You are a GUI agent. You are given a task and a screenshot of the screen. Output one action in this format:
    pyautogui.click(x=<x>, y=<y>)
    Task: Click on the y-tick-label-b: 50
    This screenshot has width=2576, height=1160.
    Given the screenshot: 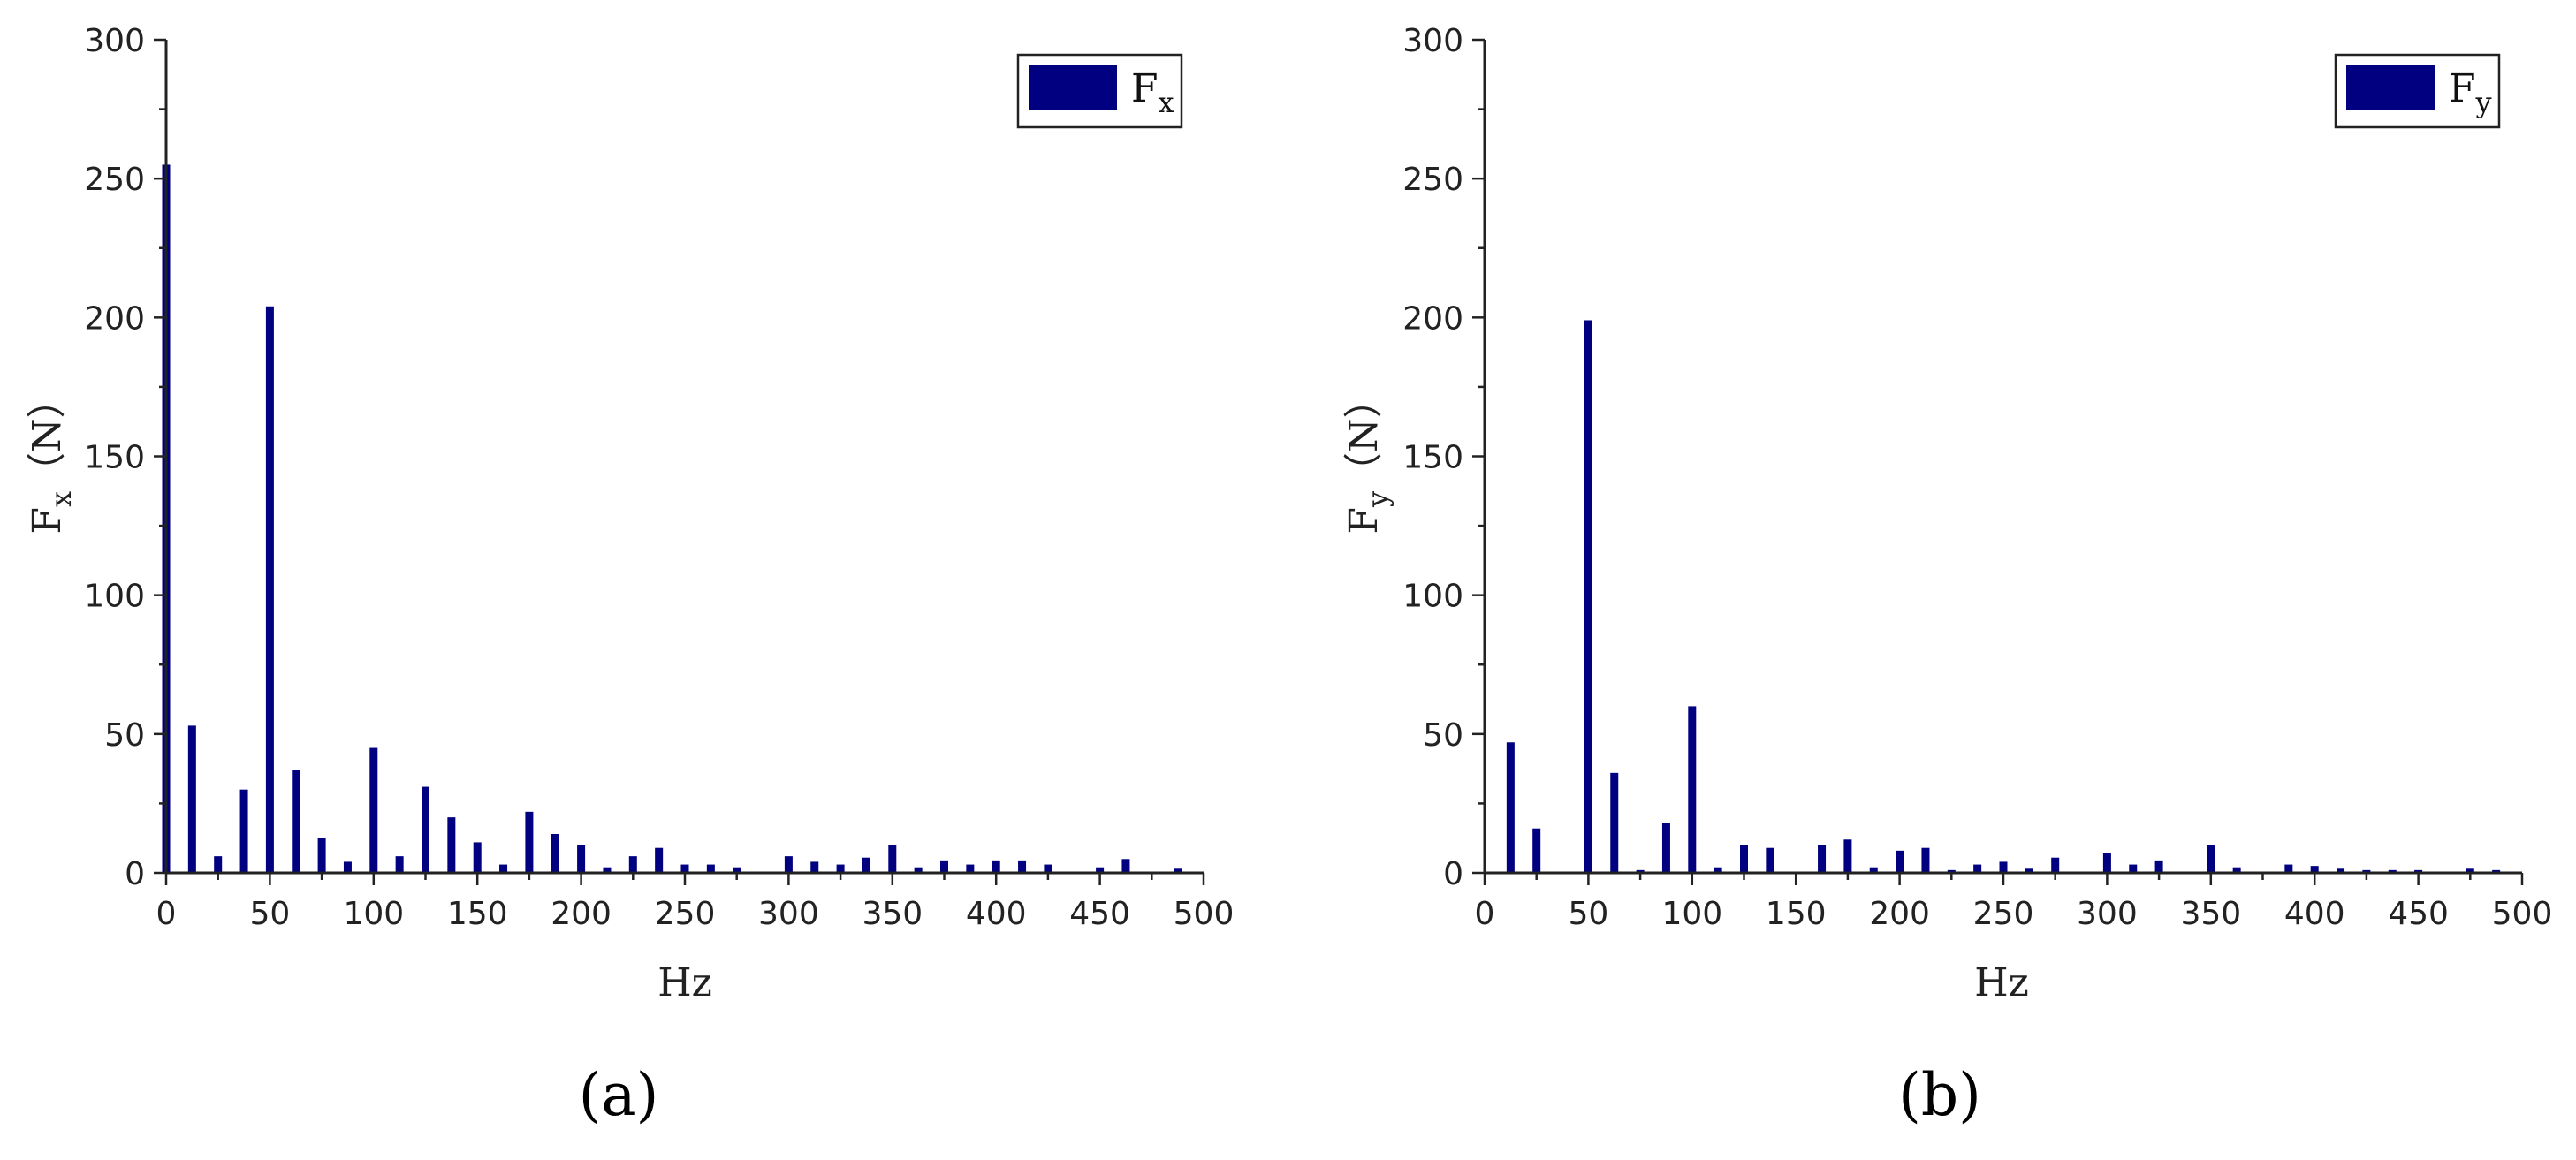 What is the action you would take?
    pyautogui.click(x=1443, y=735)
    